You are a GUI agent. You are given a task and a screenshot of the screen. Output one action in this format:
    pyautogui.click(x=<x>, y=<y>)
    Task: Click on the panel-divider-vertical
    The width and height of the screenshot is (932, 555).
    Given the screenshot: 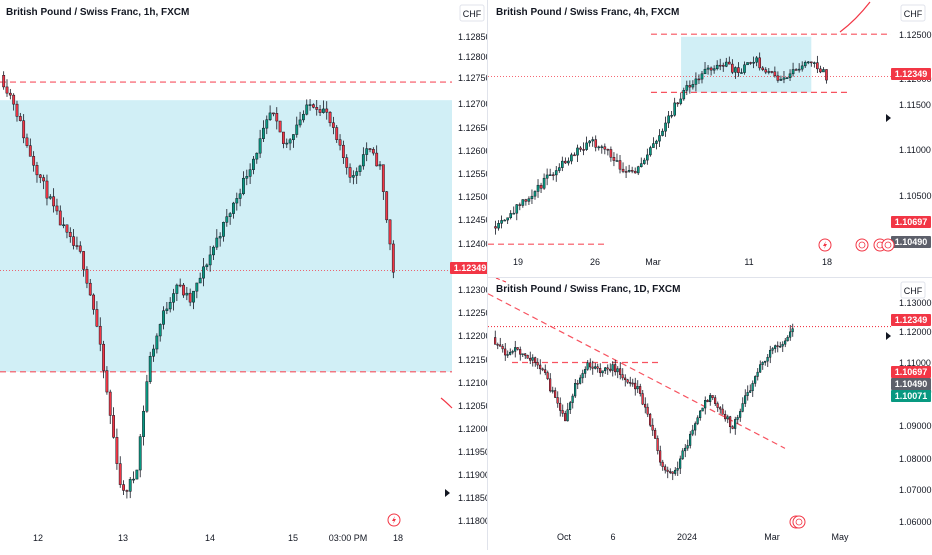 What is the action you would take?
    pyautogui.click(x=487, y=275)
    